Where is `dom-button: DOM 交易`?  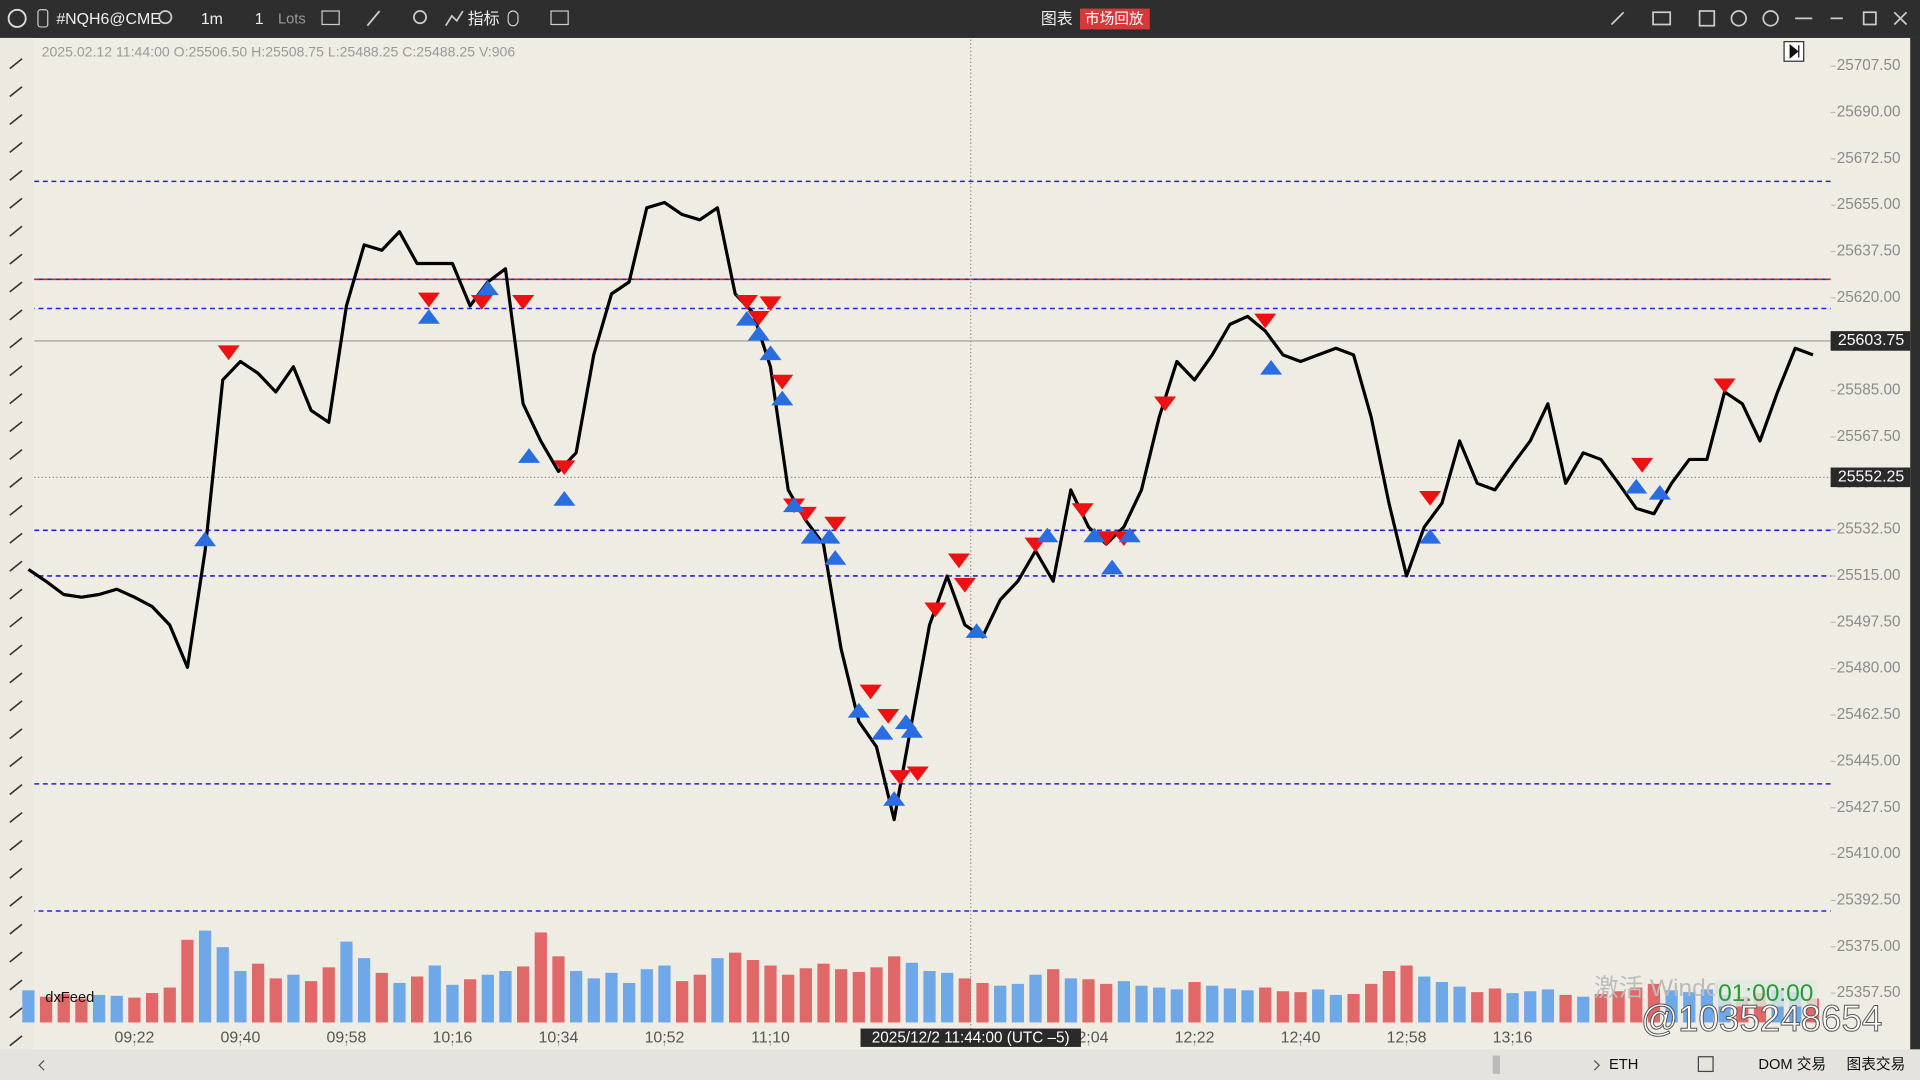
dom-button: DOM 交易 is located at coordinates (1792, 1064).